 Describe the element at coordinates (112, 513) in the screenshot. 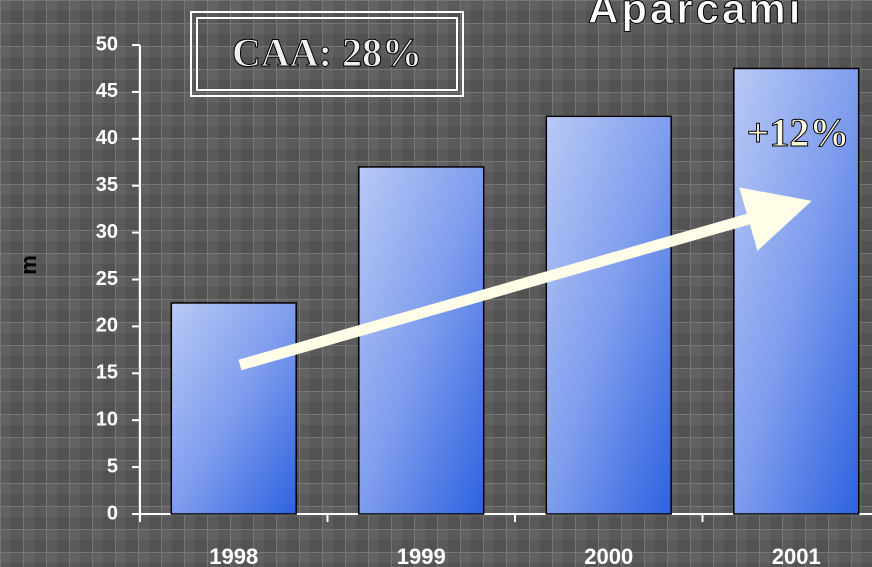

I see `y-tick-label: 0` at that location.